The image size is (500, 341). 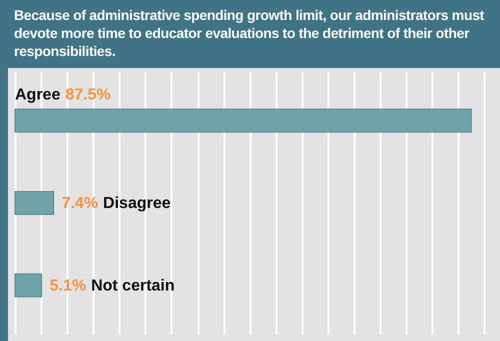 I want to click on data-label: 7.4%, so click(x=80, y=203).